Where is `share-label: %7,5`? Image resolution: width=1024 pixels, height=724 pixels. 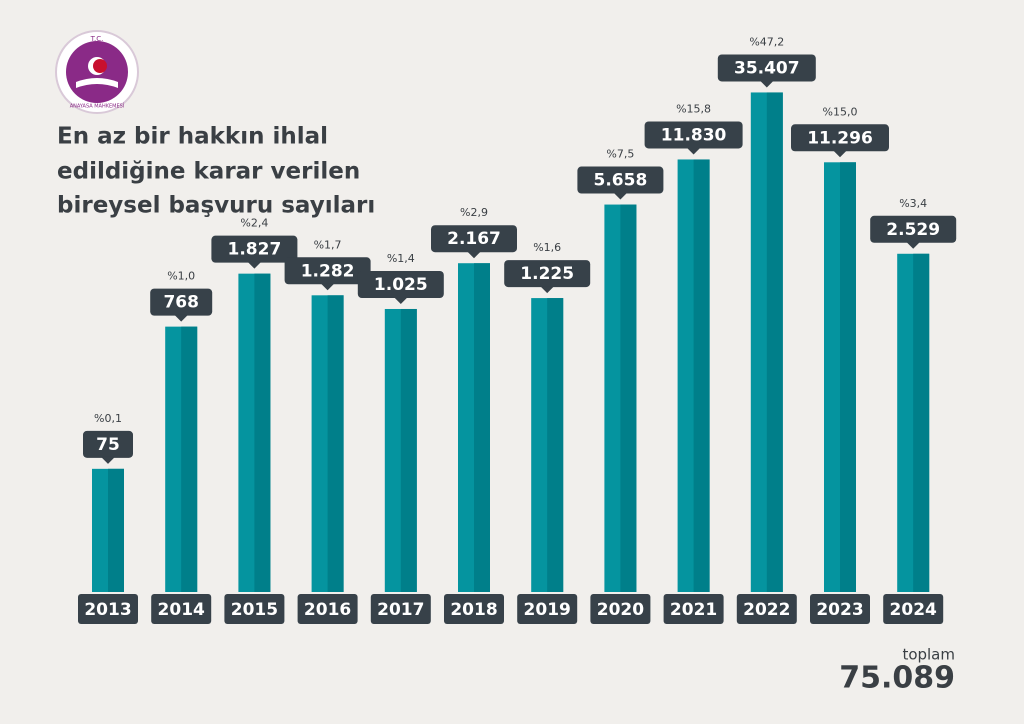 share-label: %7,5 is located at coordinates (620, 154).